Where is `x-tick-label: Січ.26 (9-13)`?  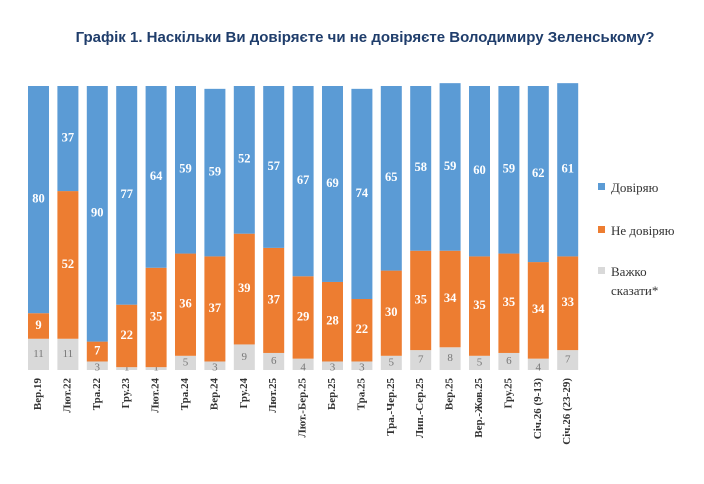 x-tick-label: Січ.26 (9-13) is located at coordinates (538, 409).